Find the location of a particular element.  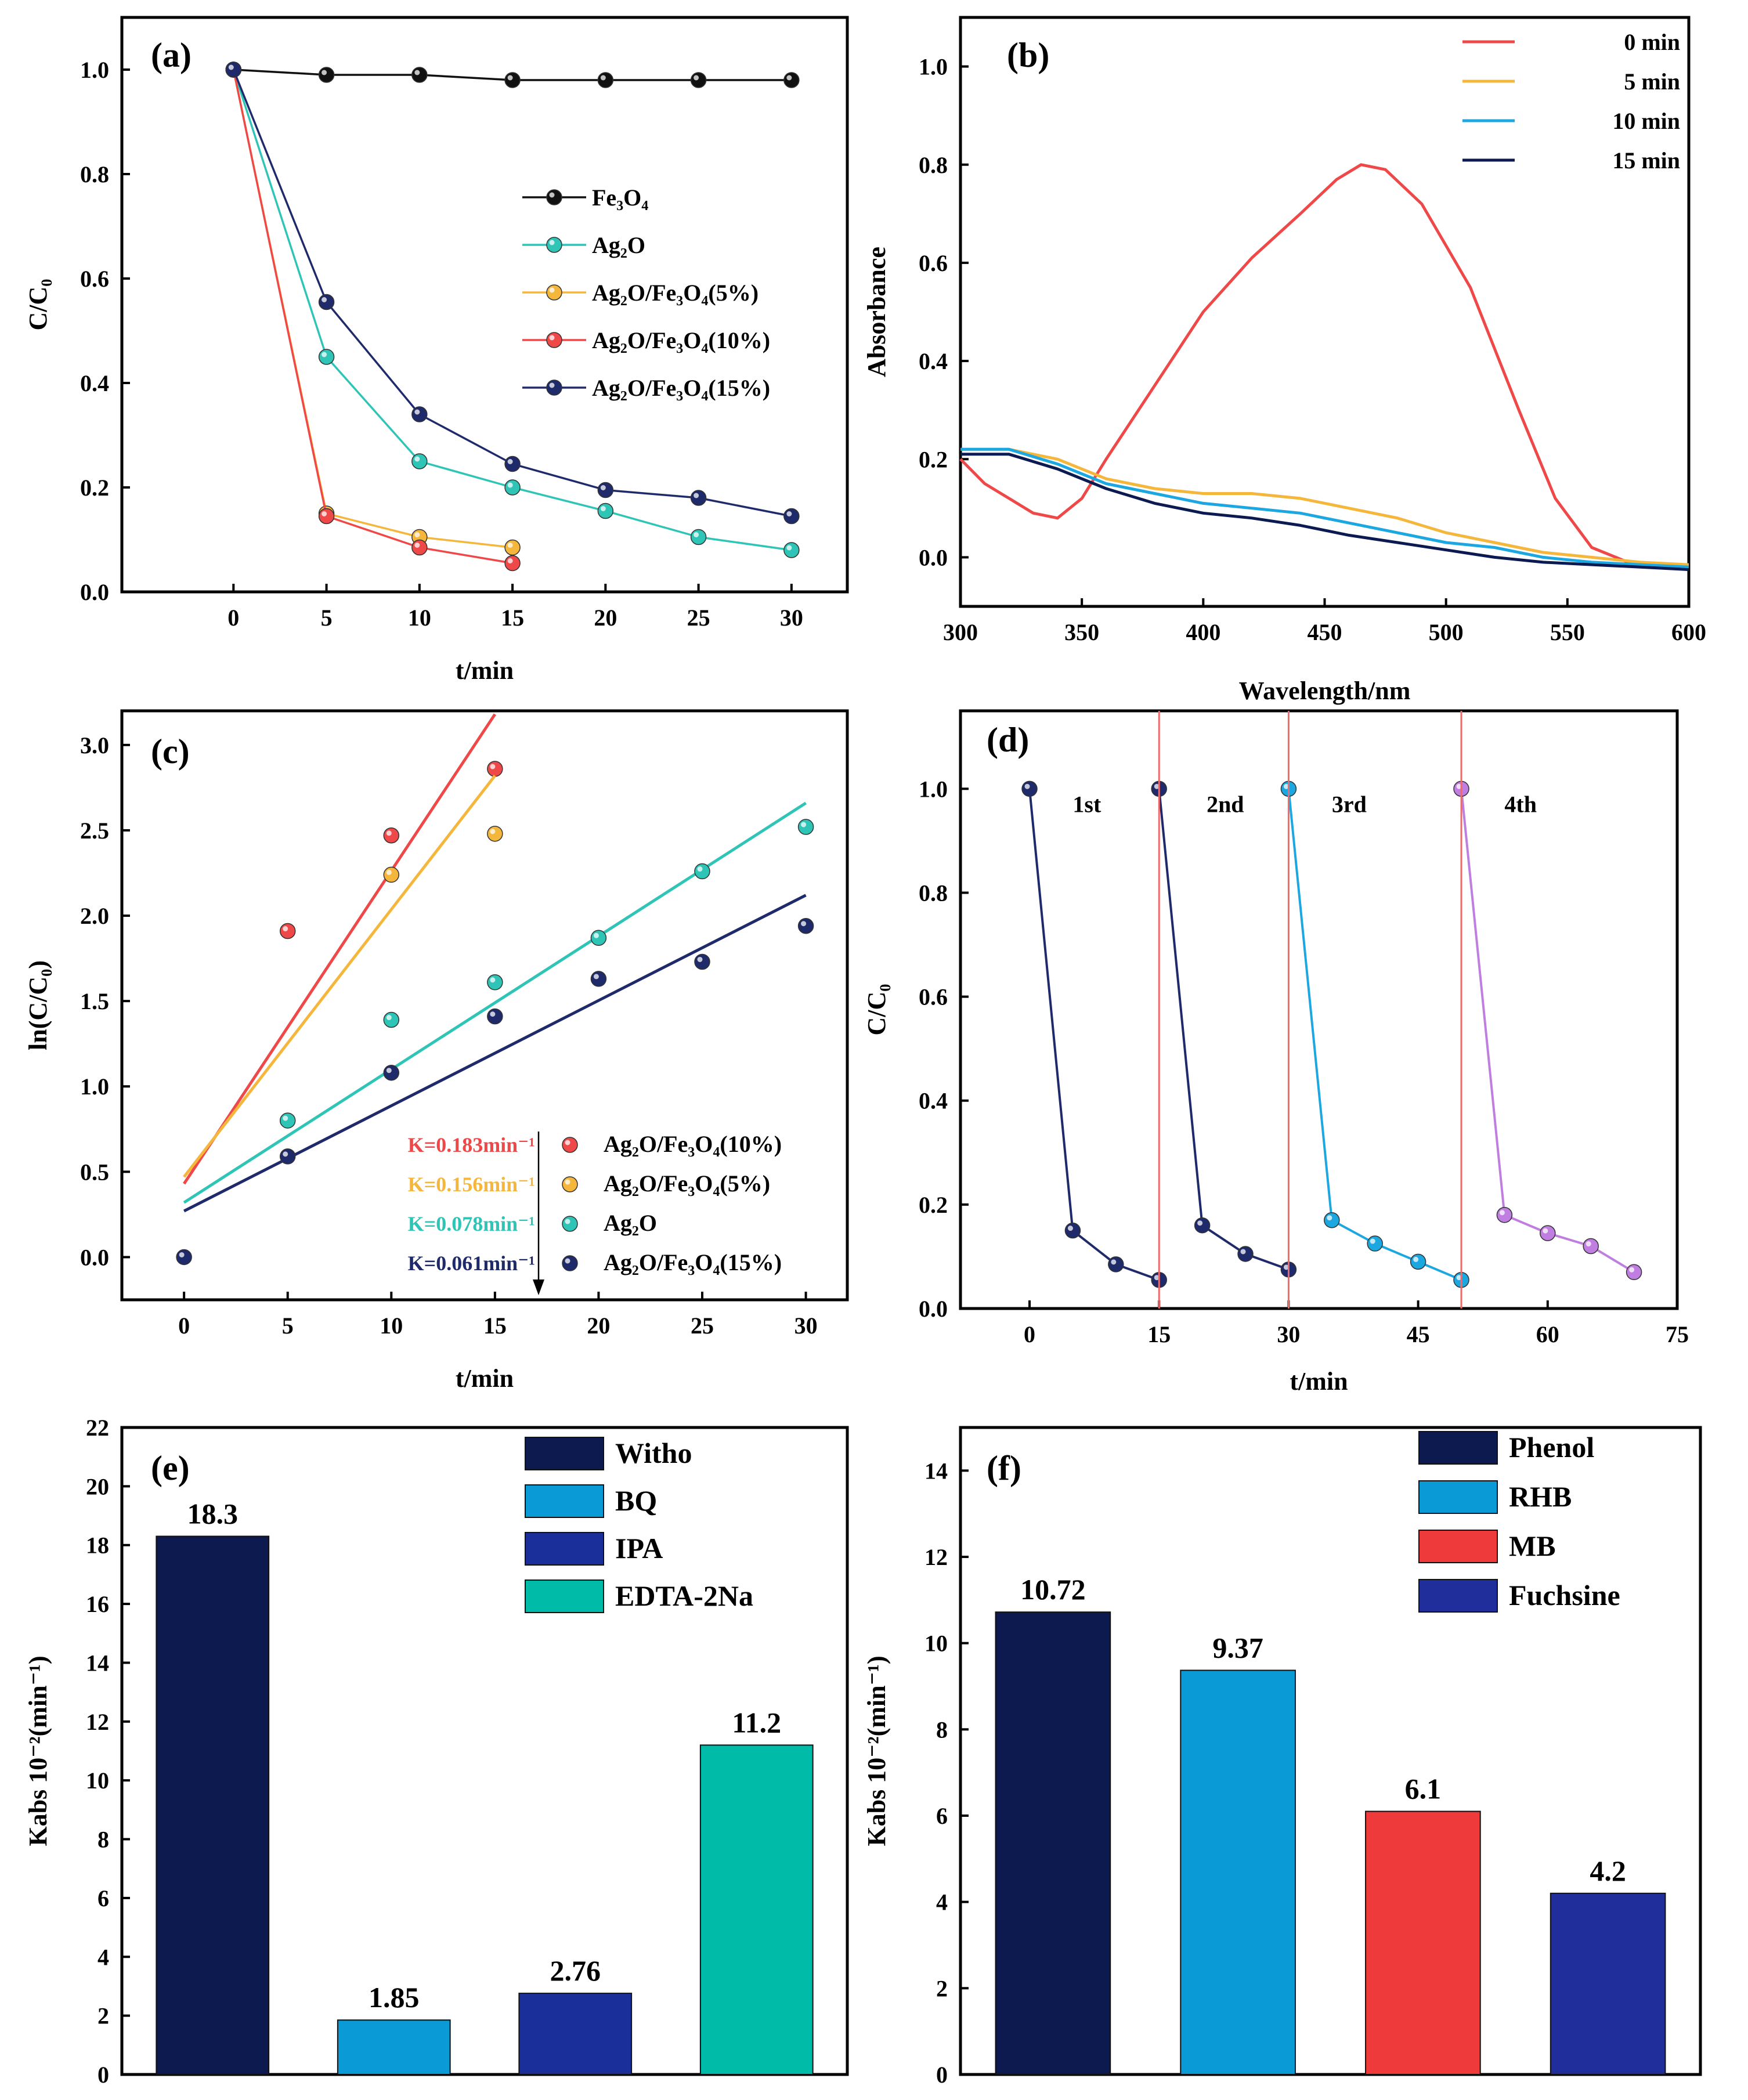

data-point-3-3-highlight is located at coordinates (510, 560).